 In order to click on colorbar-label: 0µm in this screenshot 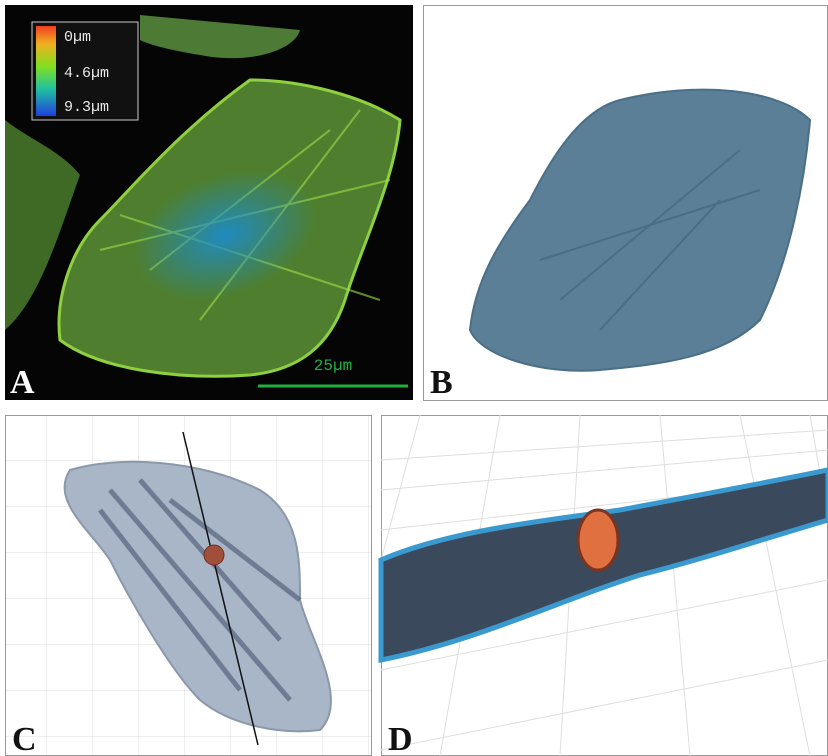, I will do `click(77, 37)`.